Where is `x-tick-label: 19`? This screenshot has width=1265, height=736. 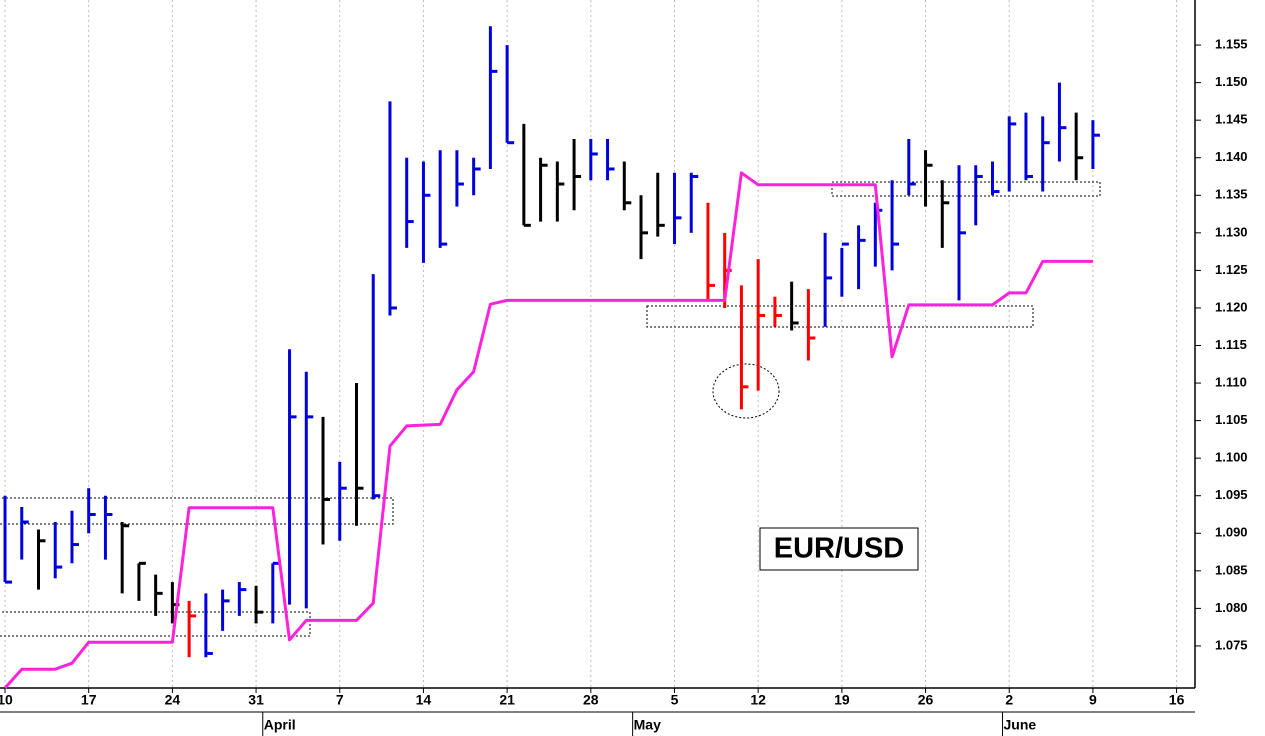
x-tick-label: 19 is located at coordinates (842, 700).